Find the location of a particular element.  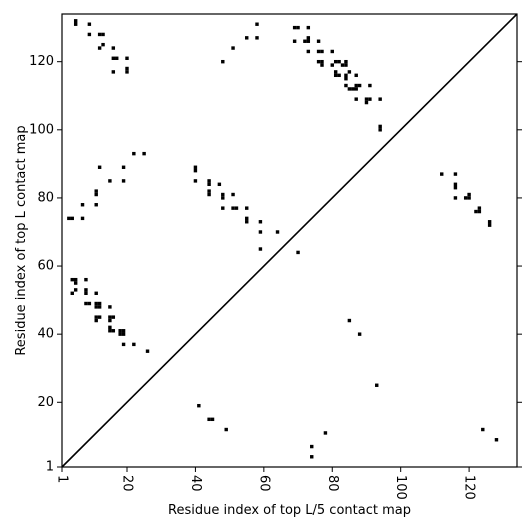

y-tick-label: 20 is located at coordinates (45, 402).